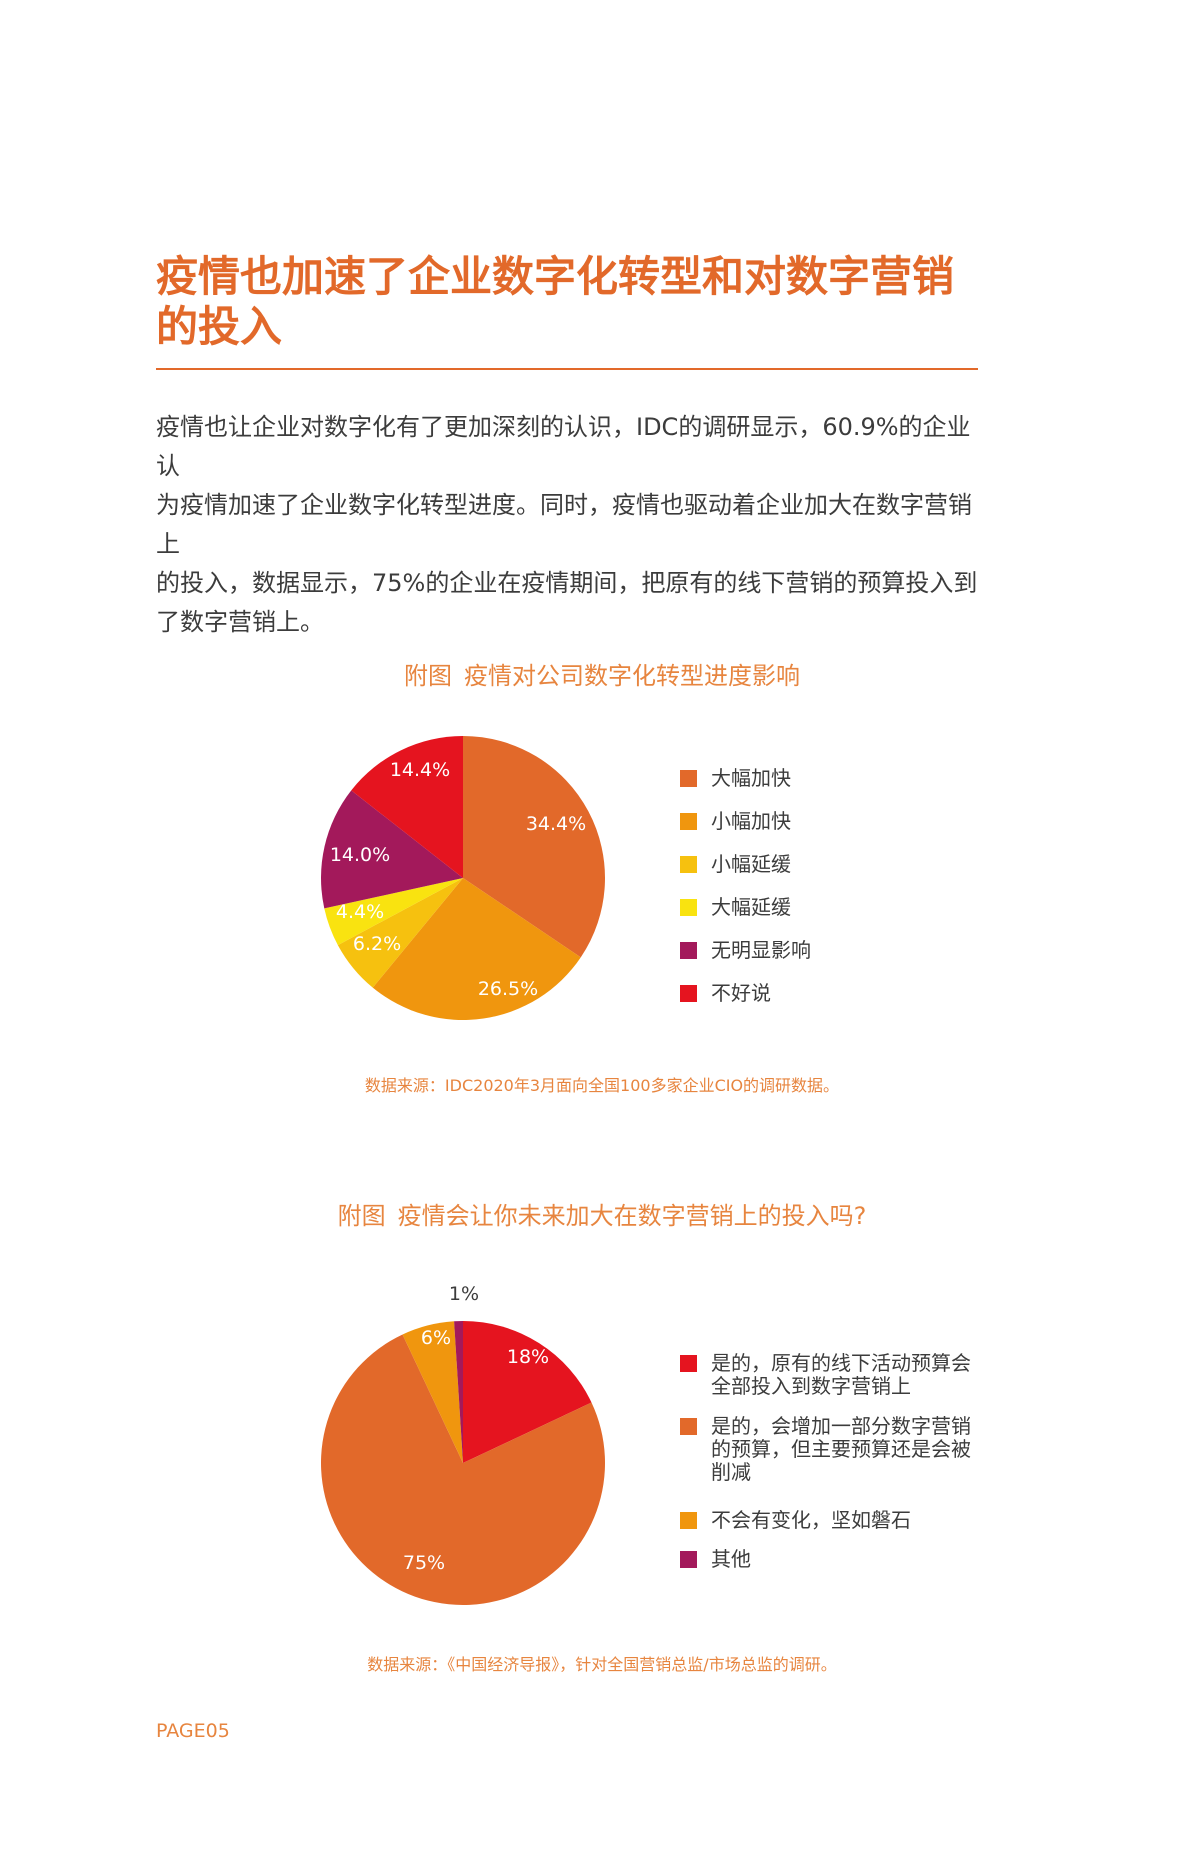 The image size is (1204, 1858). Describe the element at coordinates (632, 1216) in the screenshot. I see `chart-2-title-text: 疫情会让你未来加大在数字营销上的投入吗?` at that location.